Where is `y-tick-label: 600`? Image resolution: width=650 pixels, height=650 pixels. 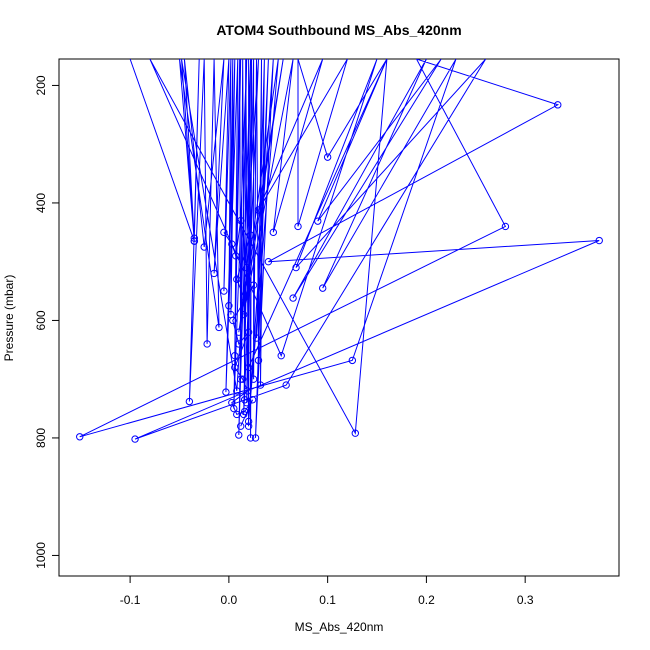
y-tick-label: 600 is located at coordinates (41, 320).